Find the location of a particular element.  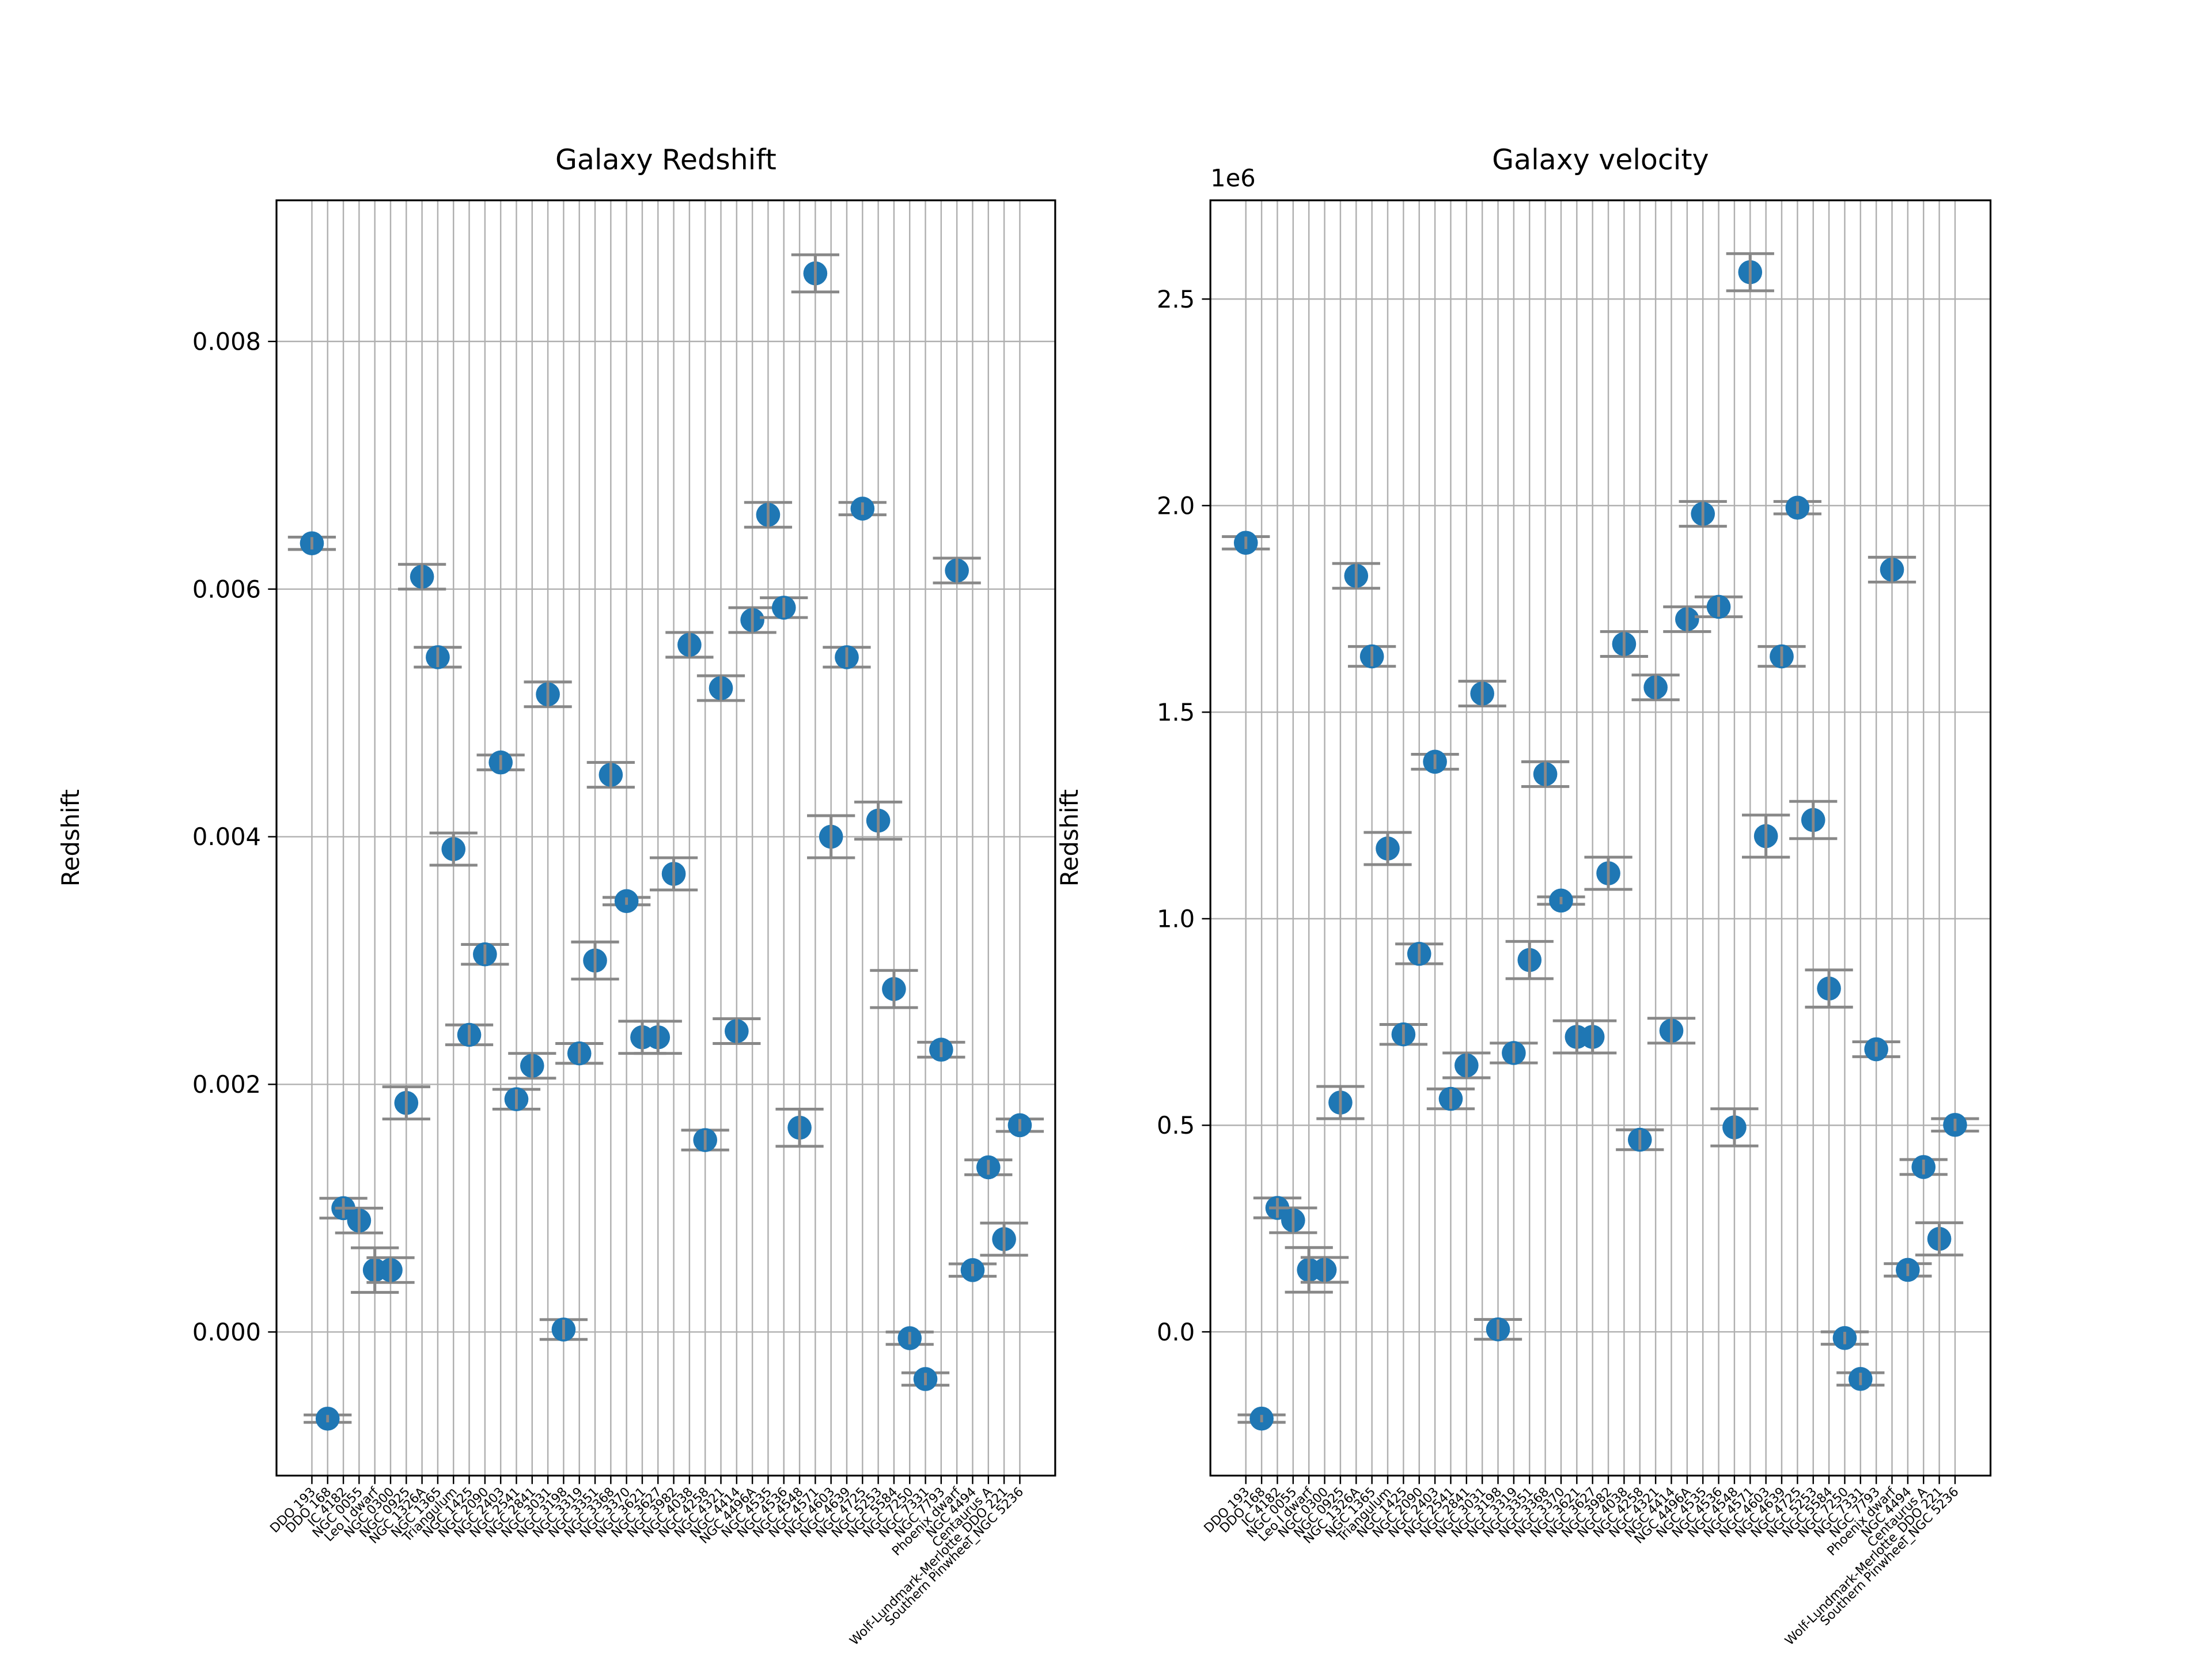

y-tick-label: 0.0 is located at coordinates (1176, 1332).